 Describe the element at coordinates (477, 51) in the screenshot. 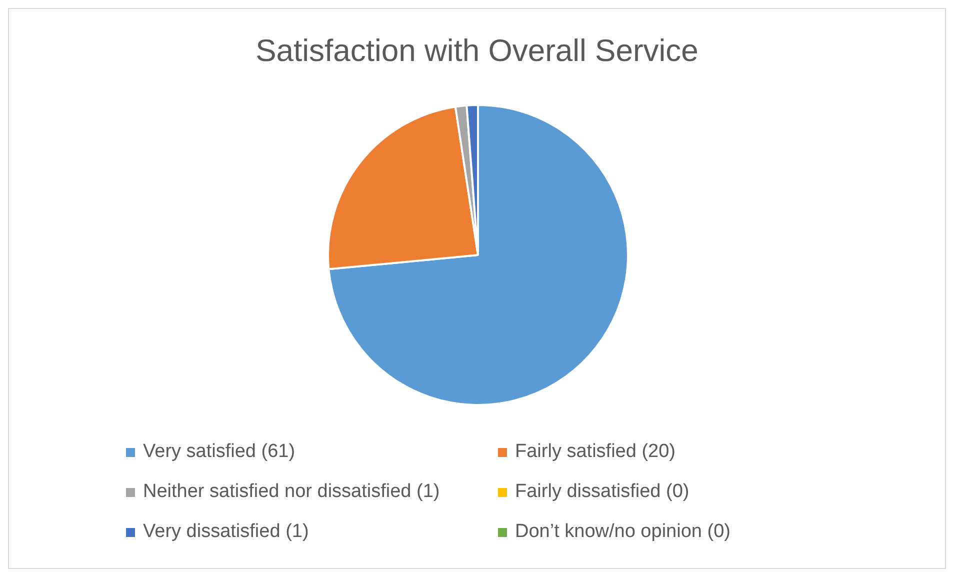

I see `chart-title: Satisfaction with Overall Service` at that location.